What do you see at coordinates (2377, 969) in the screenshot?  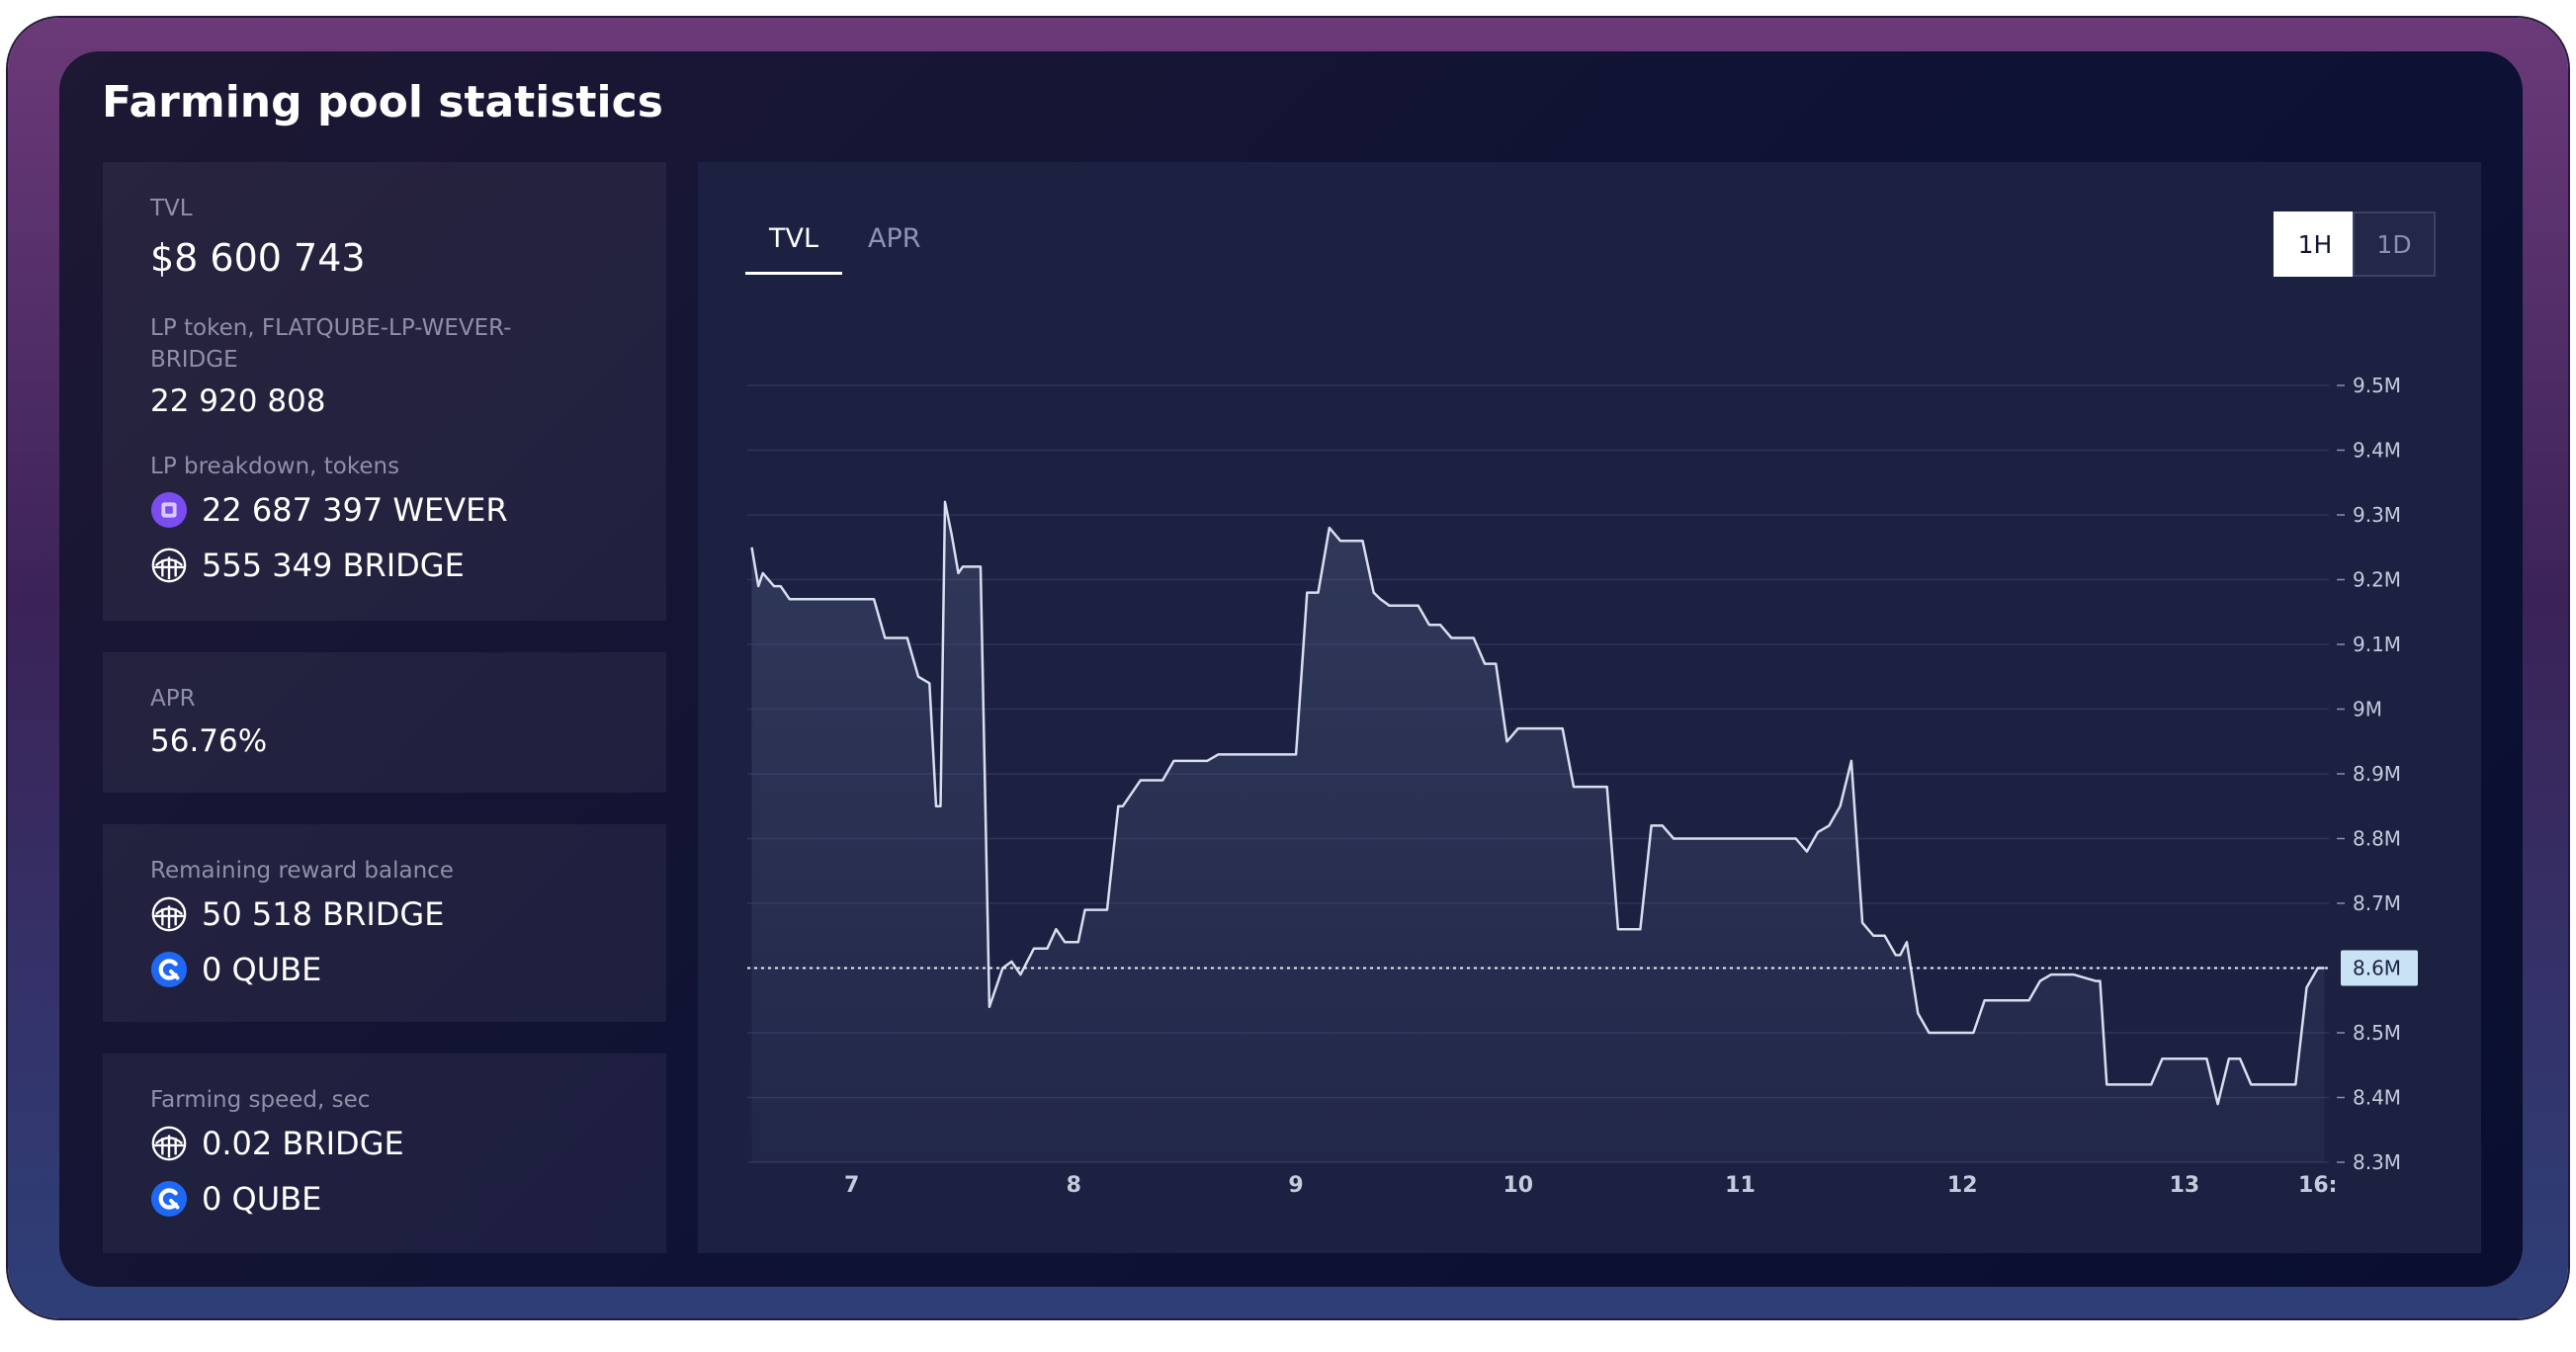 I see `current-value-label: 8.6M` at bounding box center [2377, 969].